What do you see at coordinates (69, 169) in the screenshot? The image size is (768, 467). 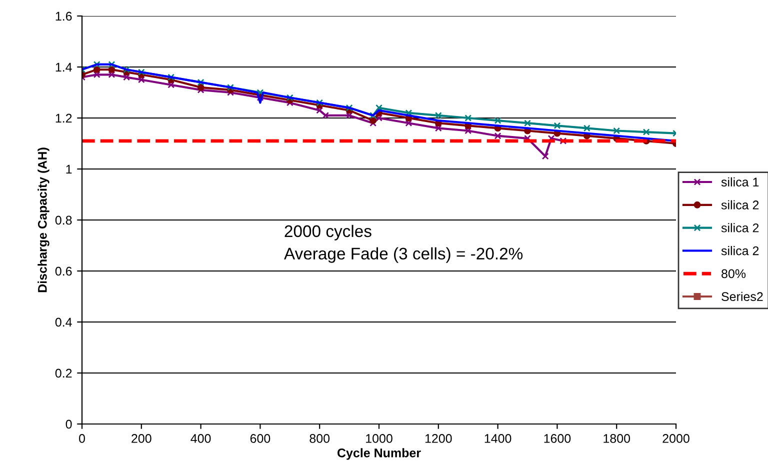 I see `y-tick-label: 1` at bounding box center [69, 169].